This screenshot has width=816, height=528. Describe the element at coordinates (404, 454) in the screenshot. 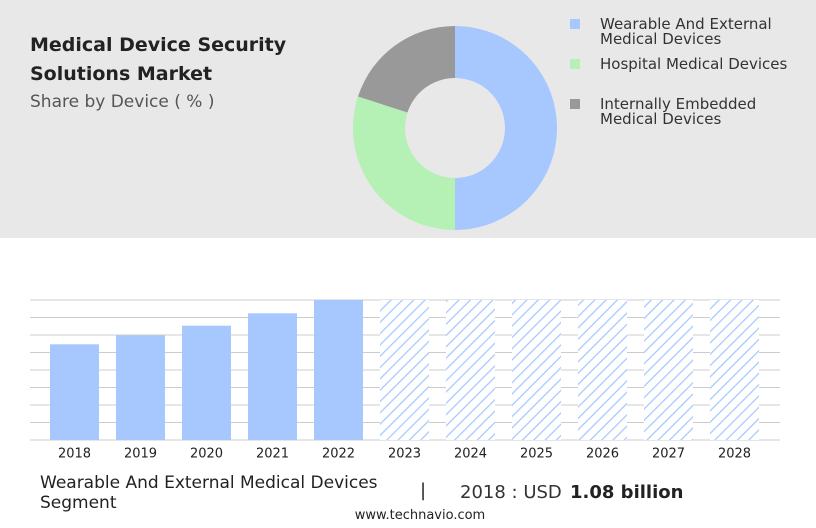

I see `x-tick-label: 2023` at that location.